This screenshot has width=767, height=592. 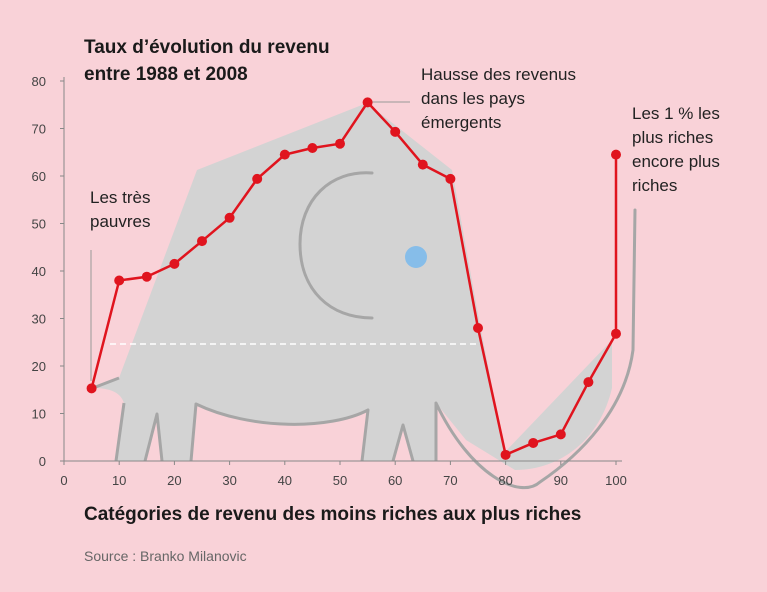 What do you see at coordinates (676, 113) in the screenshot?
I see `annotation-richest-line-1: Les 1 % les` at bounding box center [676, 113].